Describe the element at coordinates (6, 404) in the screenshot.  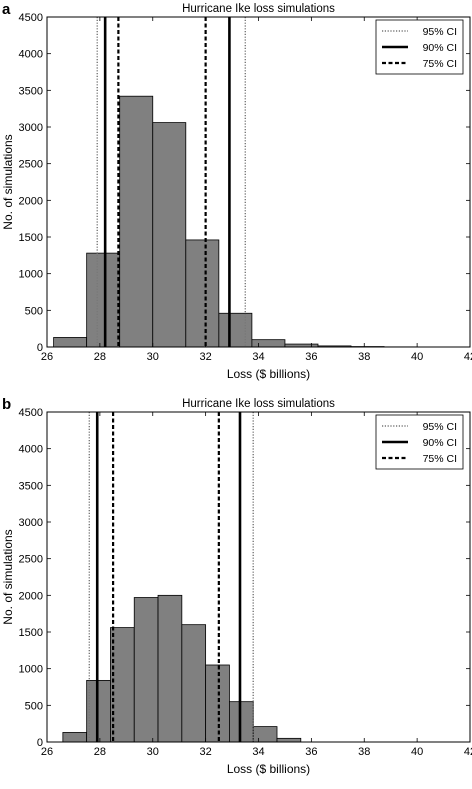
I see `panel-label: b` at that location.